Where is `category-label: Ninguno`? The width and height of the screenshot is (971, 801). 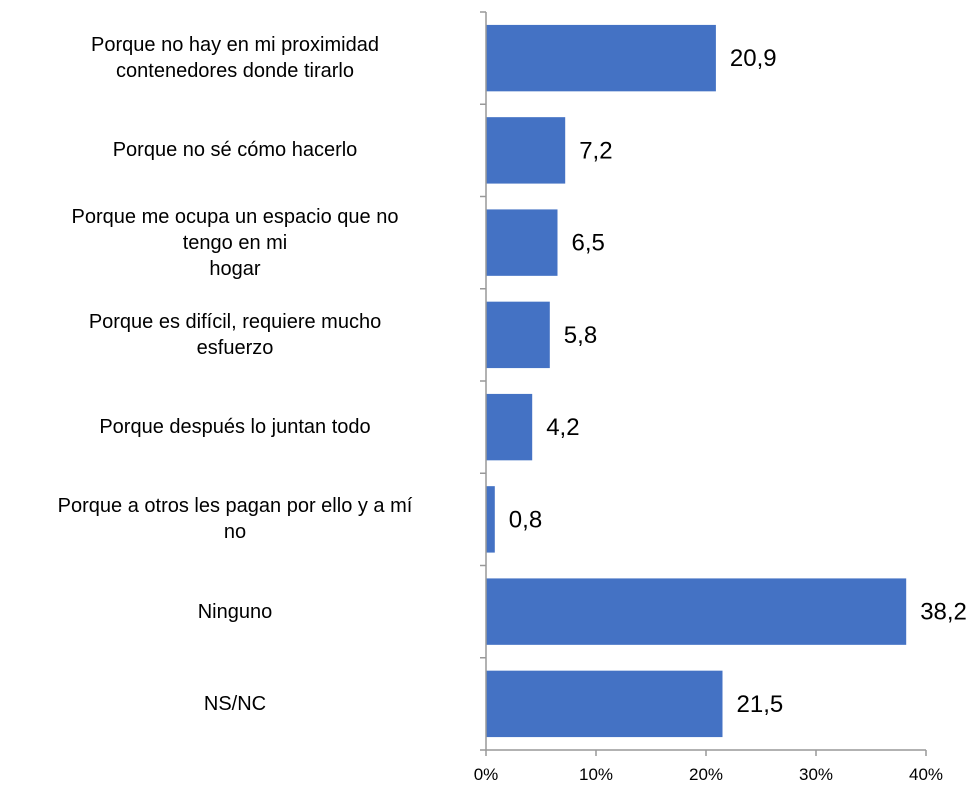 category-label: Ninguno is located at coordinates (235, 612).